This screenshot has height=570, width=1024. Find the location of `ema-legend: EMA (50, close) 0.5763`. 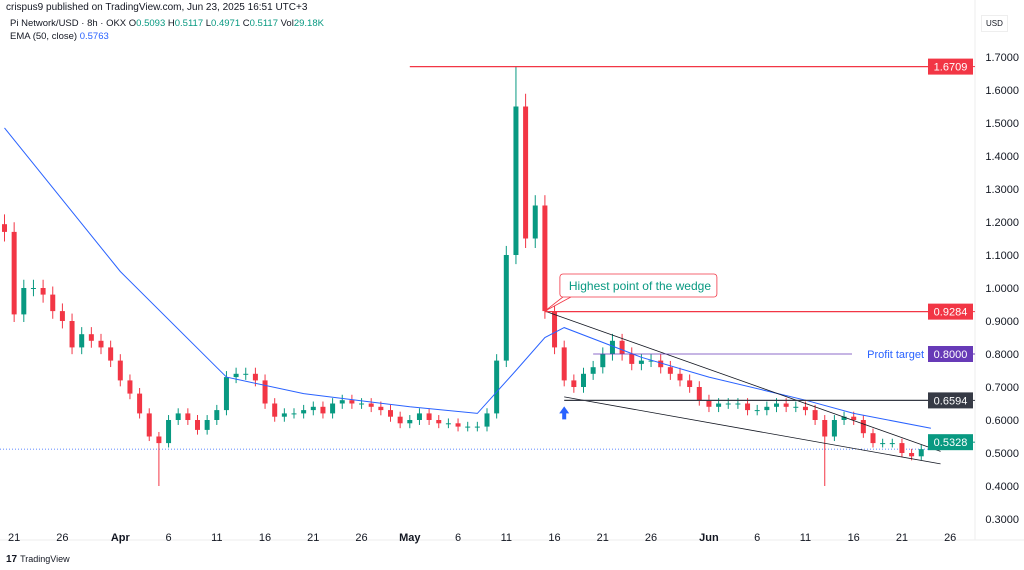

ema-legend: EMA (50, close) 0.5763 is located at coordinates (167, 36).